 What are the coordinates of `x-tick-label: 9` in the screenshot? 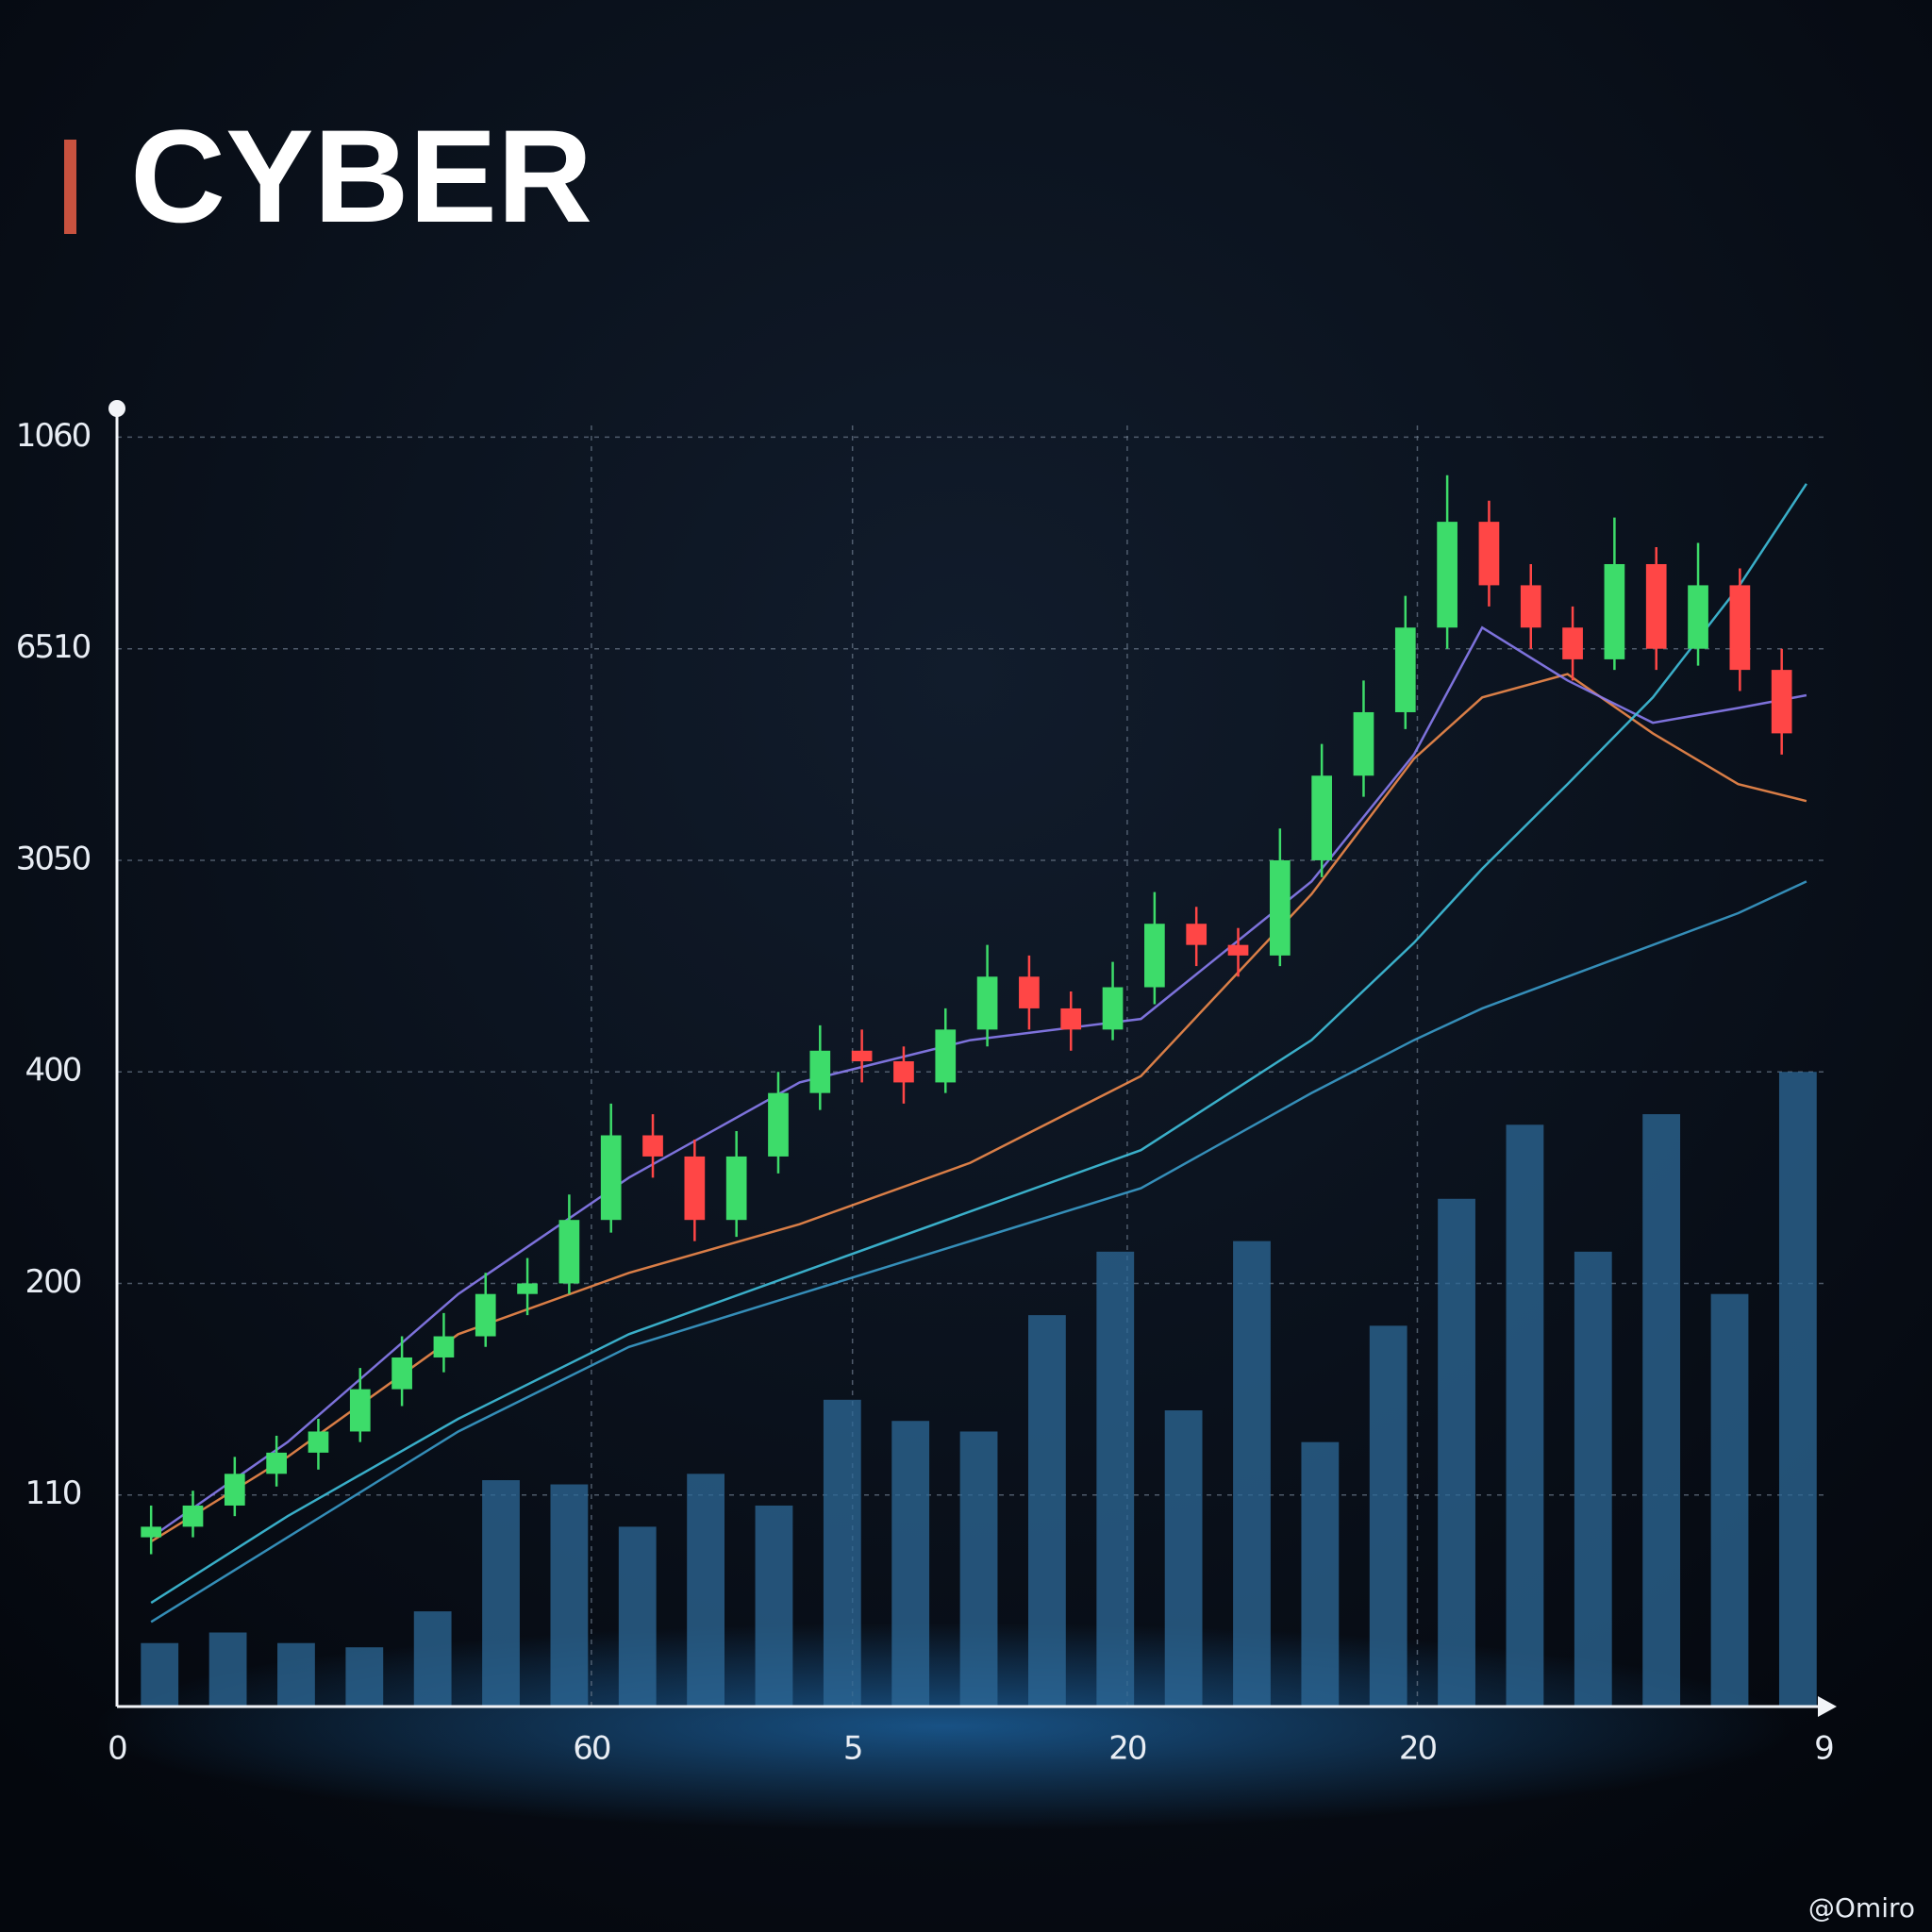 It's located at (1824, 1749).